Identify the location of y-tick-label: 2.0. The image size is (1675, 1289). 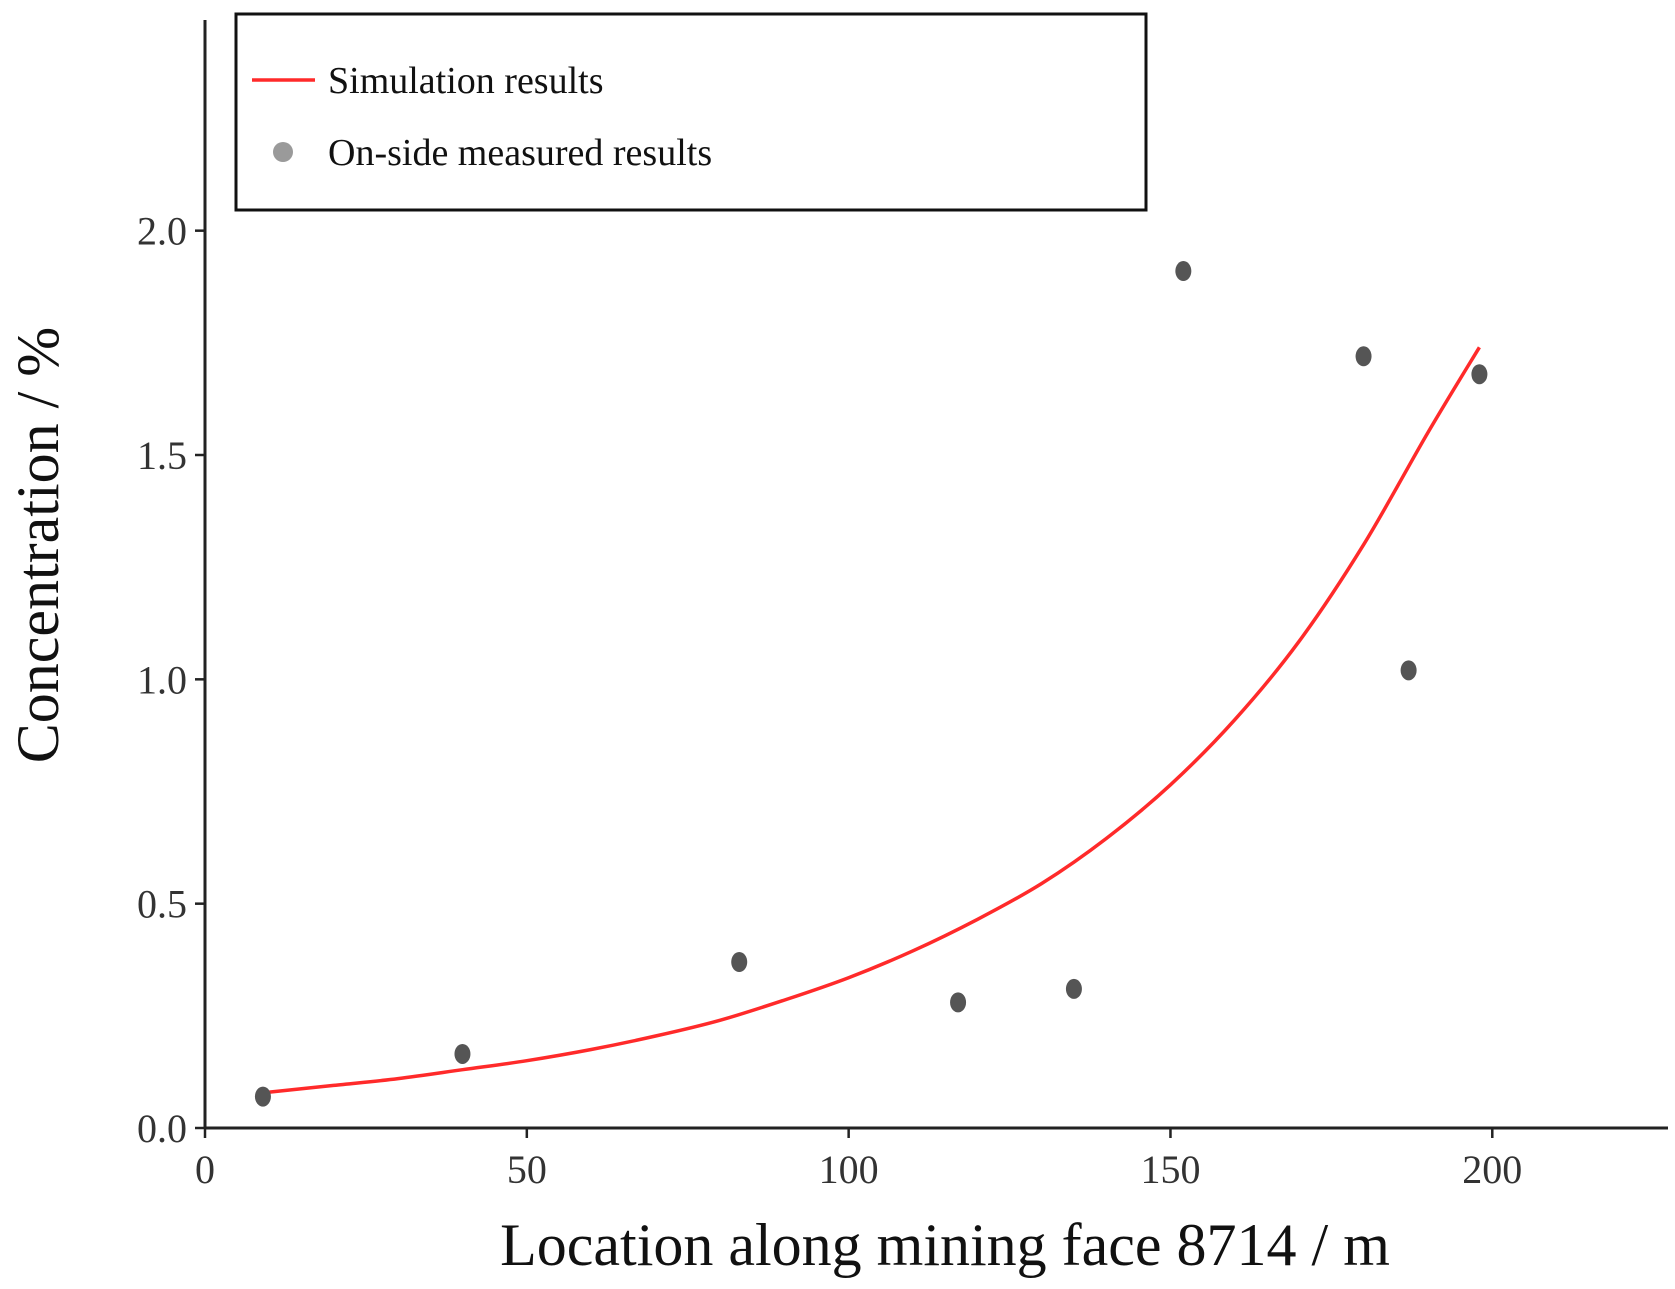
(162, 231).